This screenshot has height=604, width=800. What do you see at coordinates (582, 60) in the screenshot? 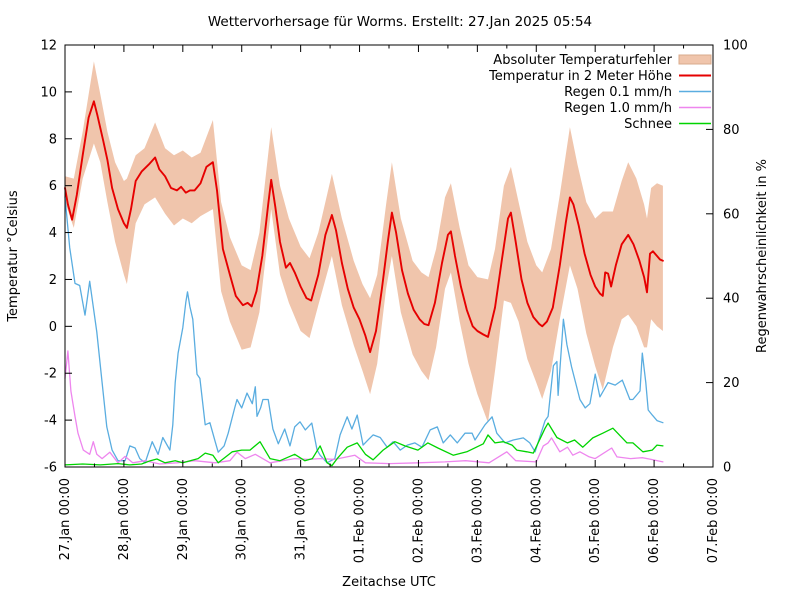
I see `legend-label-band: Absoluter Temperaturfehler` at bounding box center [582, 60].